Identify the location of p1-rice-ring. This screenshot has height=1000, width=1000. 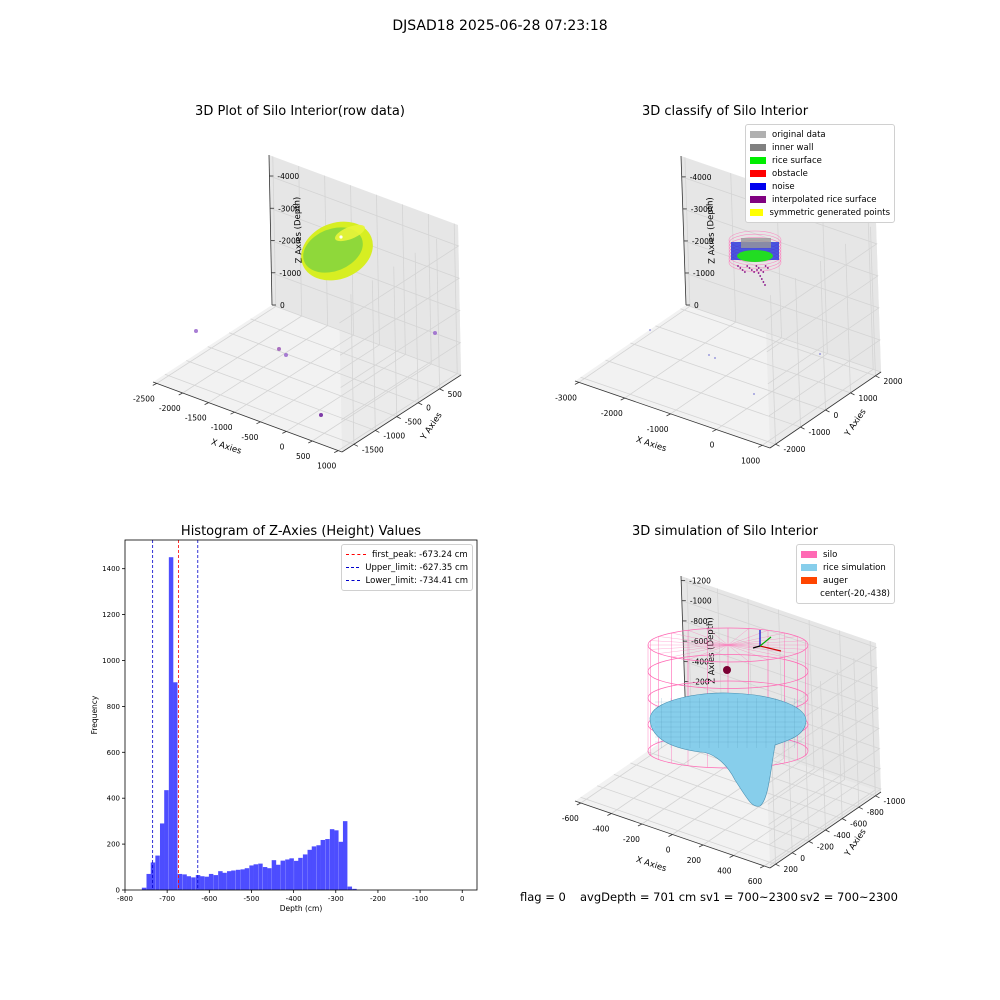
(337, 251).